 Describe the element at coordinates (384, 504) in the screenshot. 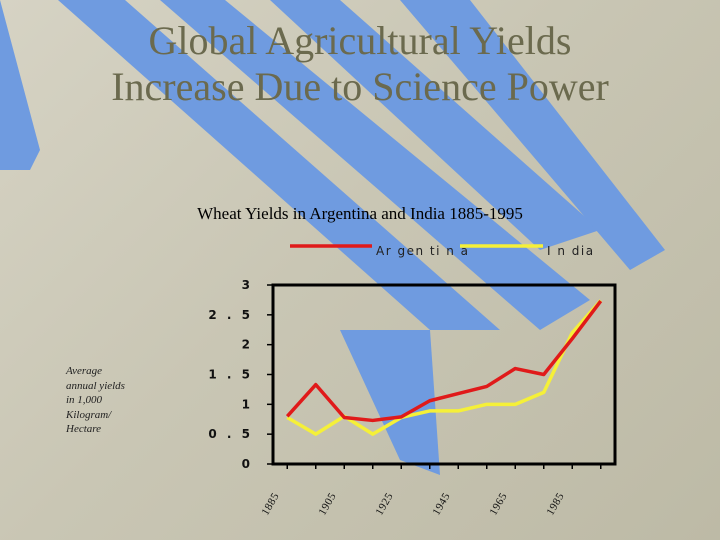

I see `x-tick-label-2: 1925` at that location.